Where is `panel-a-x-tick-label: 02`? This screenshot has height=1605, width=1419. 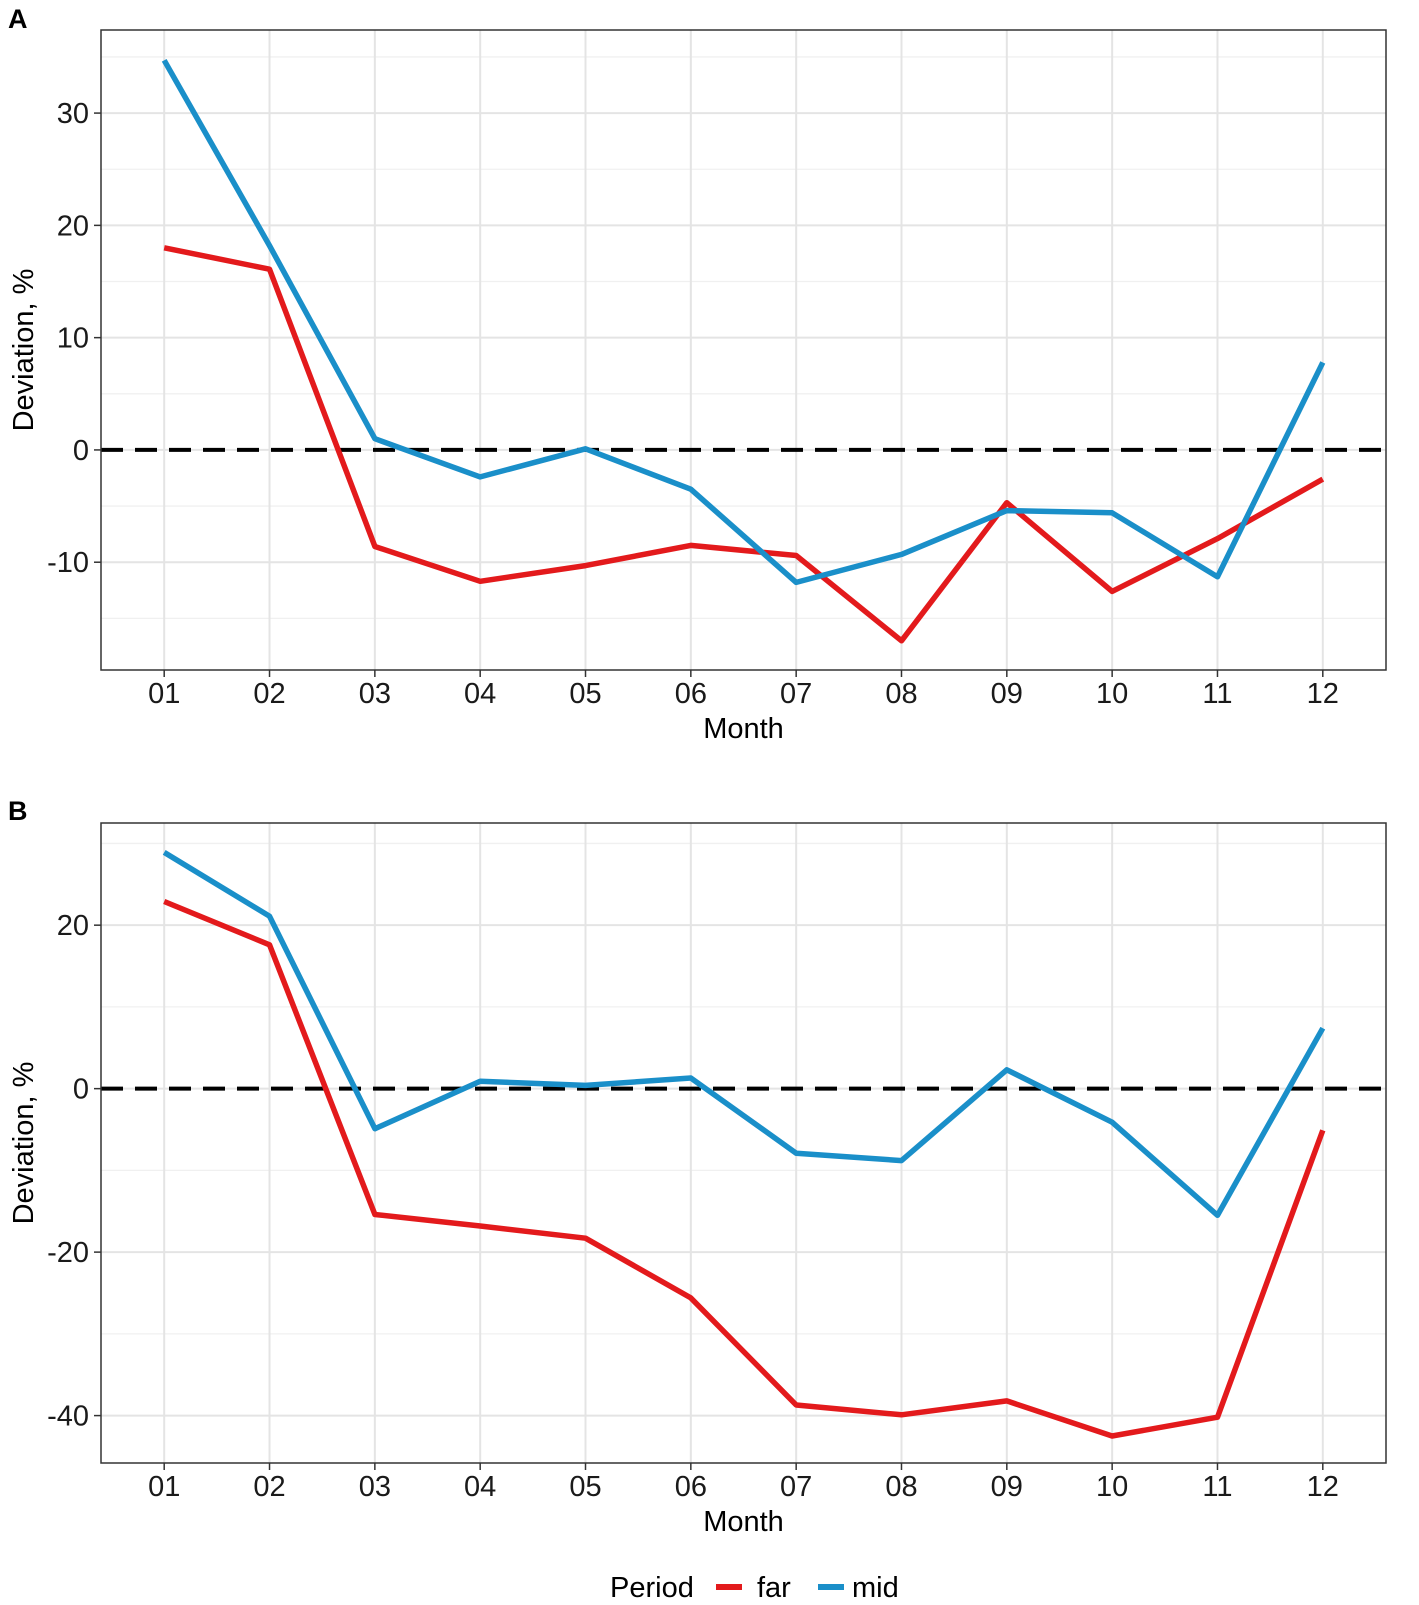
panel-a-x-tick-label: 02 is located at coordinates (269, 694).